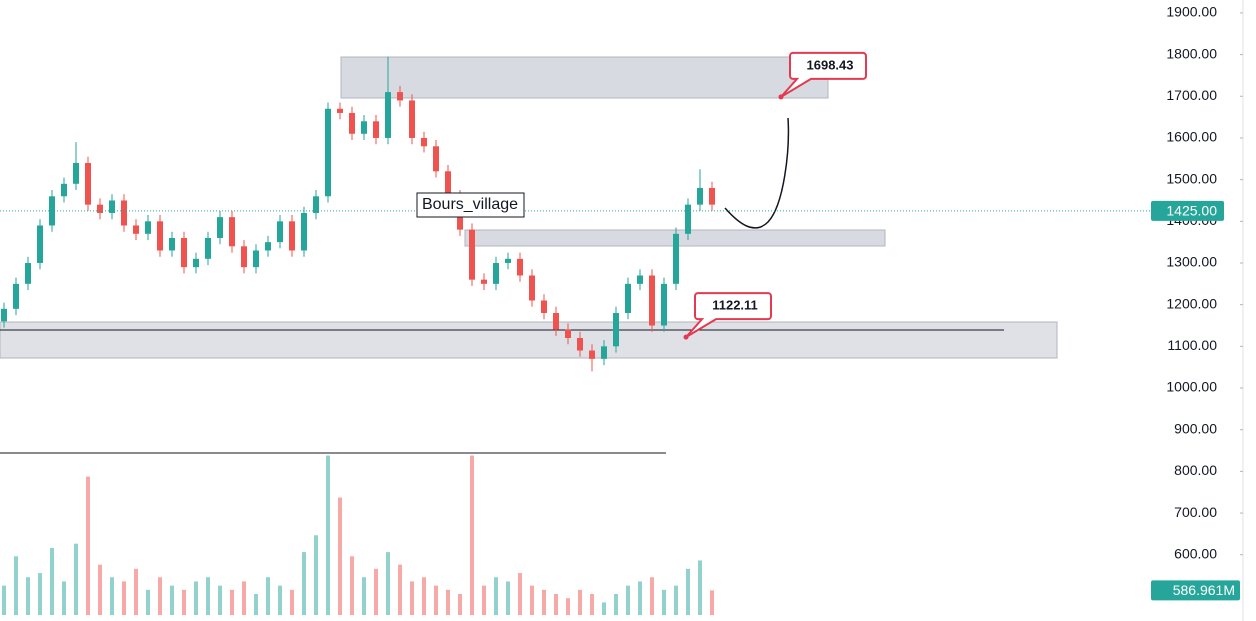 Image resolution: width=1256 pixels, height=621 pixels. What do you see at coordinates (1204, 590) in the screenshot?
I see `last-volume-label: 586.961M` at bounding box center [1204, 590].